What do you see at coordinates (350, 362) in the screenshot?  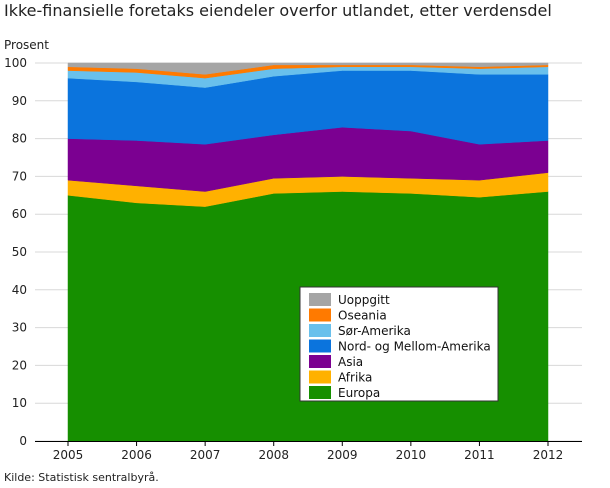 I see `legend-label: Asia` at bounding box center [350, 362].